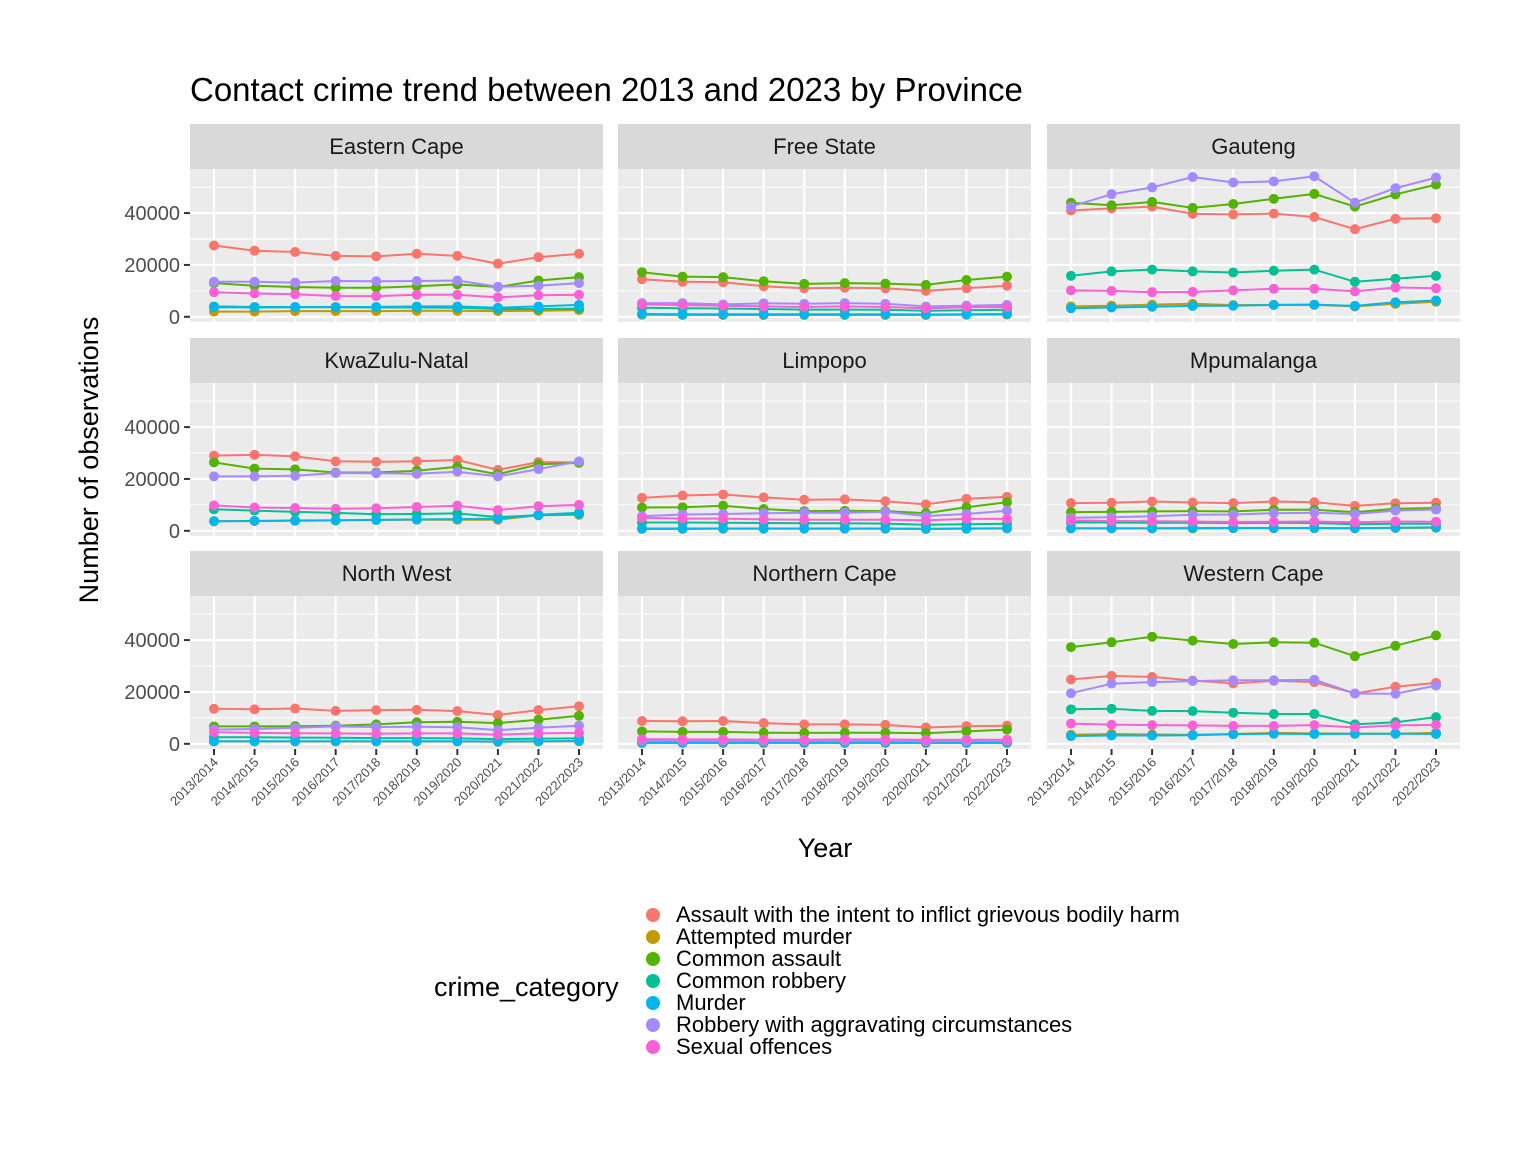 Image resolution: width=1536 pixels, height=1152 pixels. Describe the element at coordinates (396, 360) in the screenshot. I see `facet-strip-label: KwaZulu-Natal` at that location.